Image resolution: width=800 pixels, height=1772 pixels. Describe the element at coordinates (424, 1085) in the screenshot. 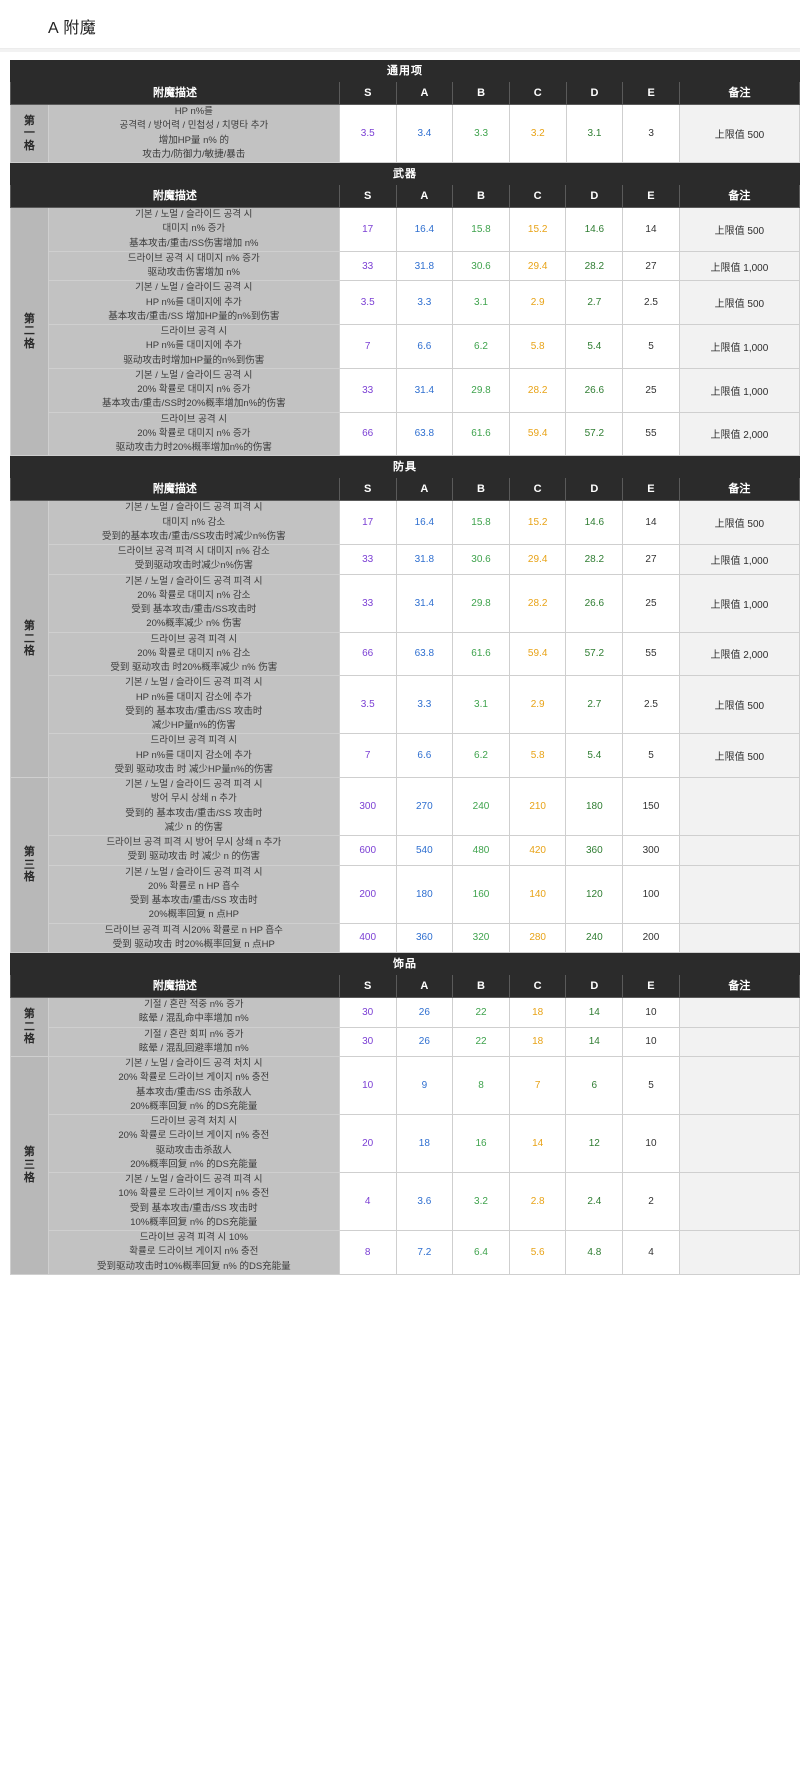

I see `value-cell-a: 9` at that location.